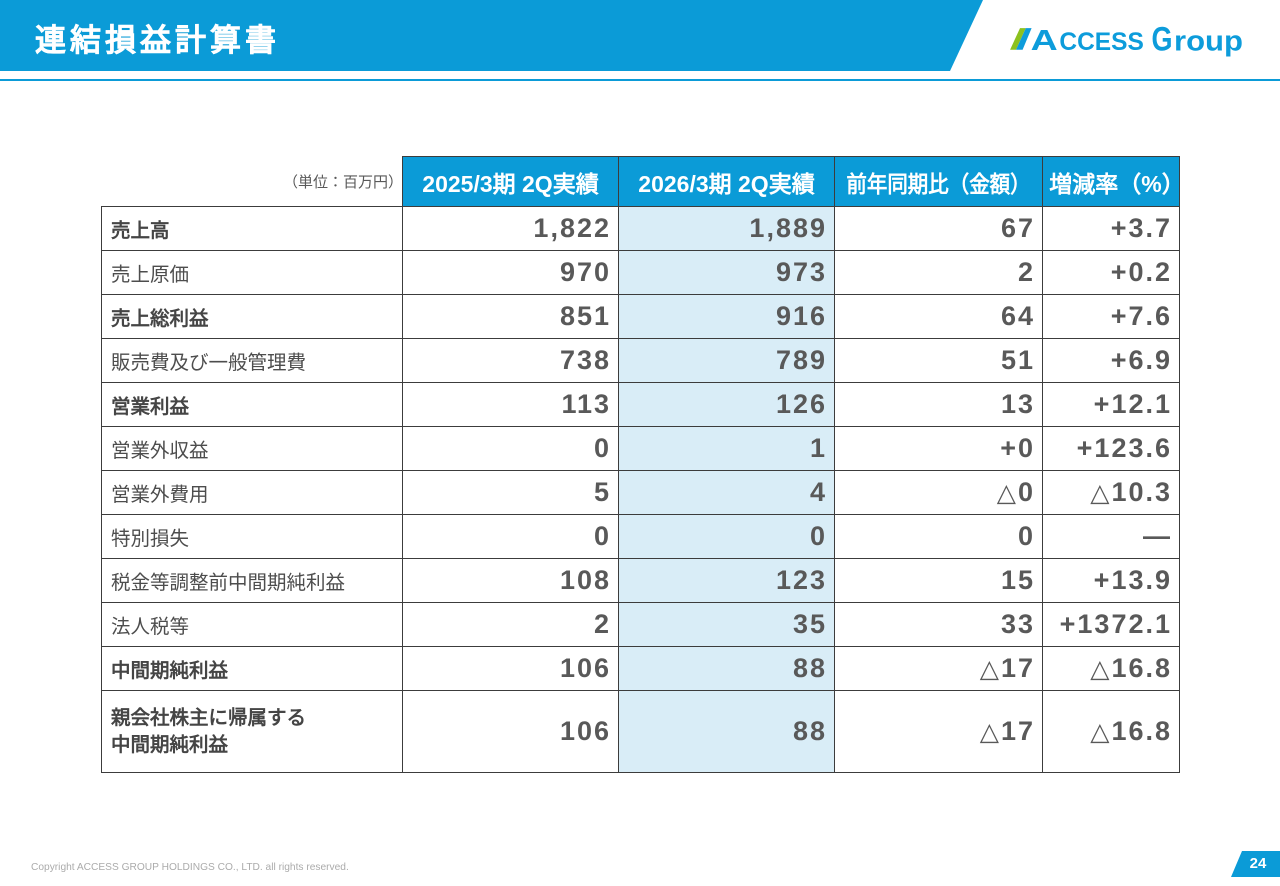  I want to click on svg-text: roup, so click(1208, 41).